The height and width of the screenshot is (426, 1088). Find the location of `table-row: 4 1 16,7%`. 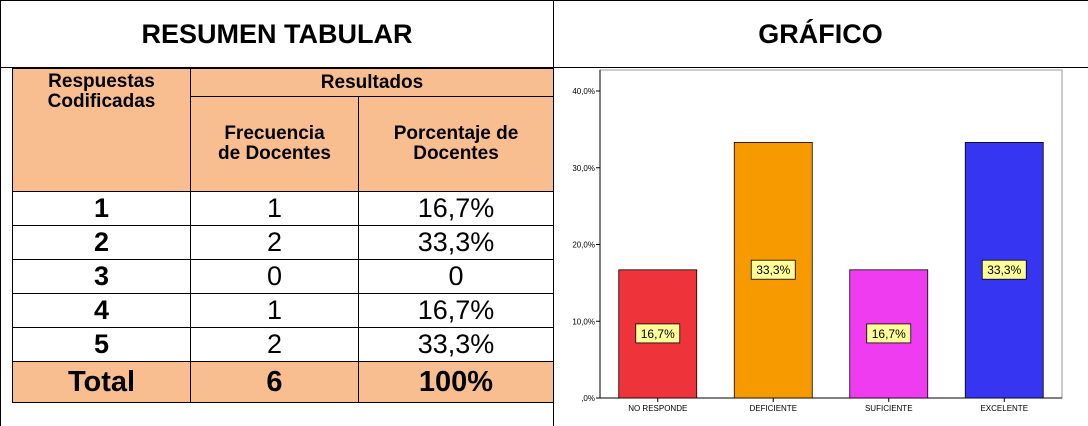

table-row: 4 1 16,7% is located at coordinates (283, 310).